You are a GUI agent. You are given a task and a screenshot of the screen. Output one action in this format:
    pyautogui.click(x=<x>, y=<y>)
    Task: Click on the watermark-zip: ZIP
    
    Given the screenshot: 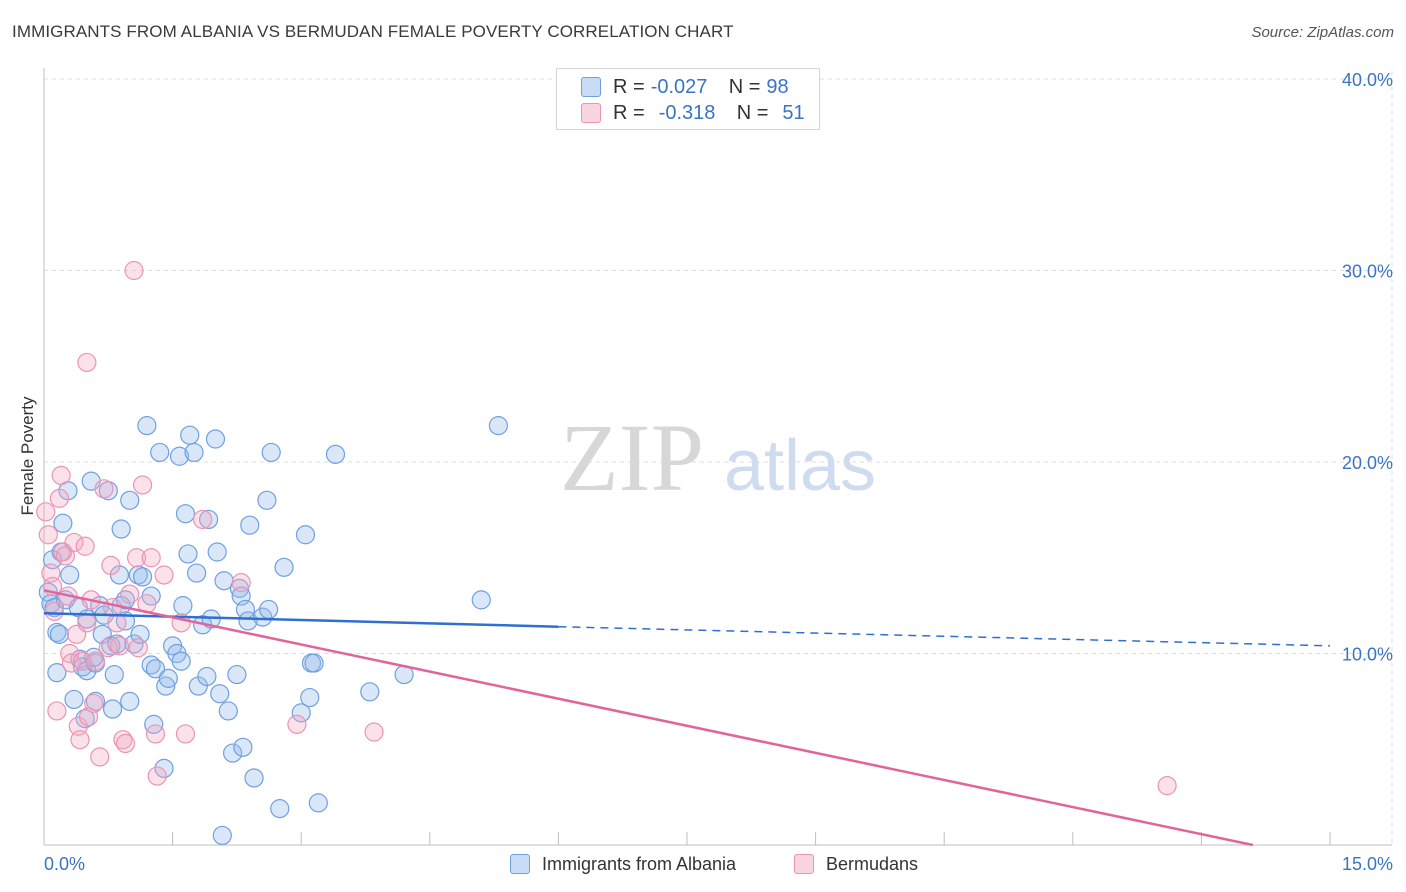 What is the action you would take?
    pyautogui.click(x=632, y=457)
    